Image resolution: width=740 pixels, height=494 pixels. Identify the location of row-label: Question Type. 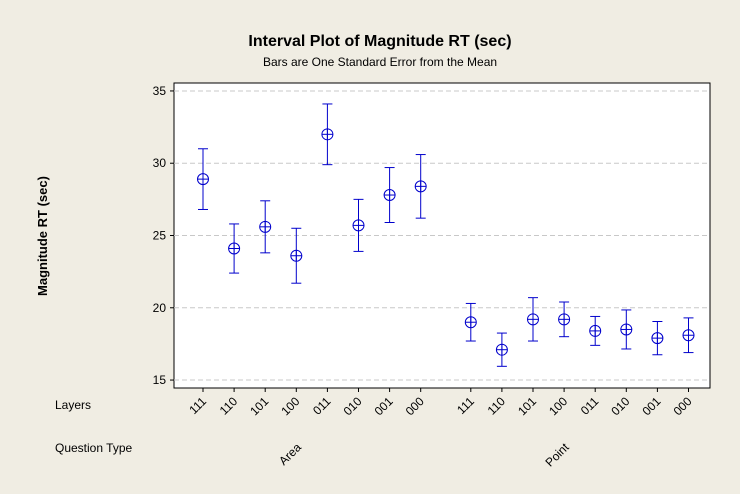
(93, 448).